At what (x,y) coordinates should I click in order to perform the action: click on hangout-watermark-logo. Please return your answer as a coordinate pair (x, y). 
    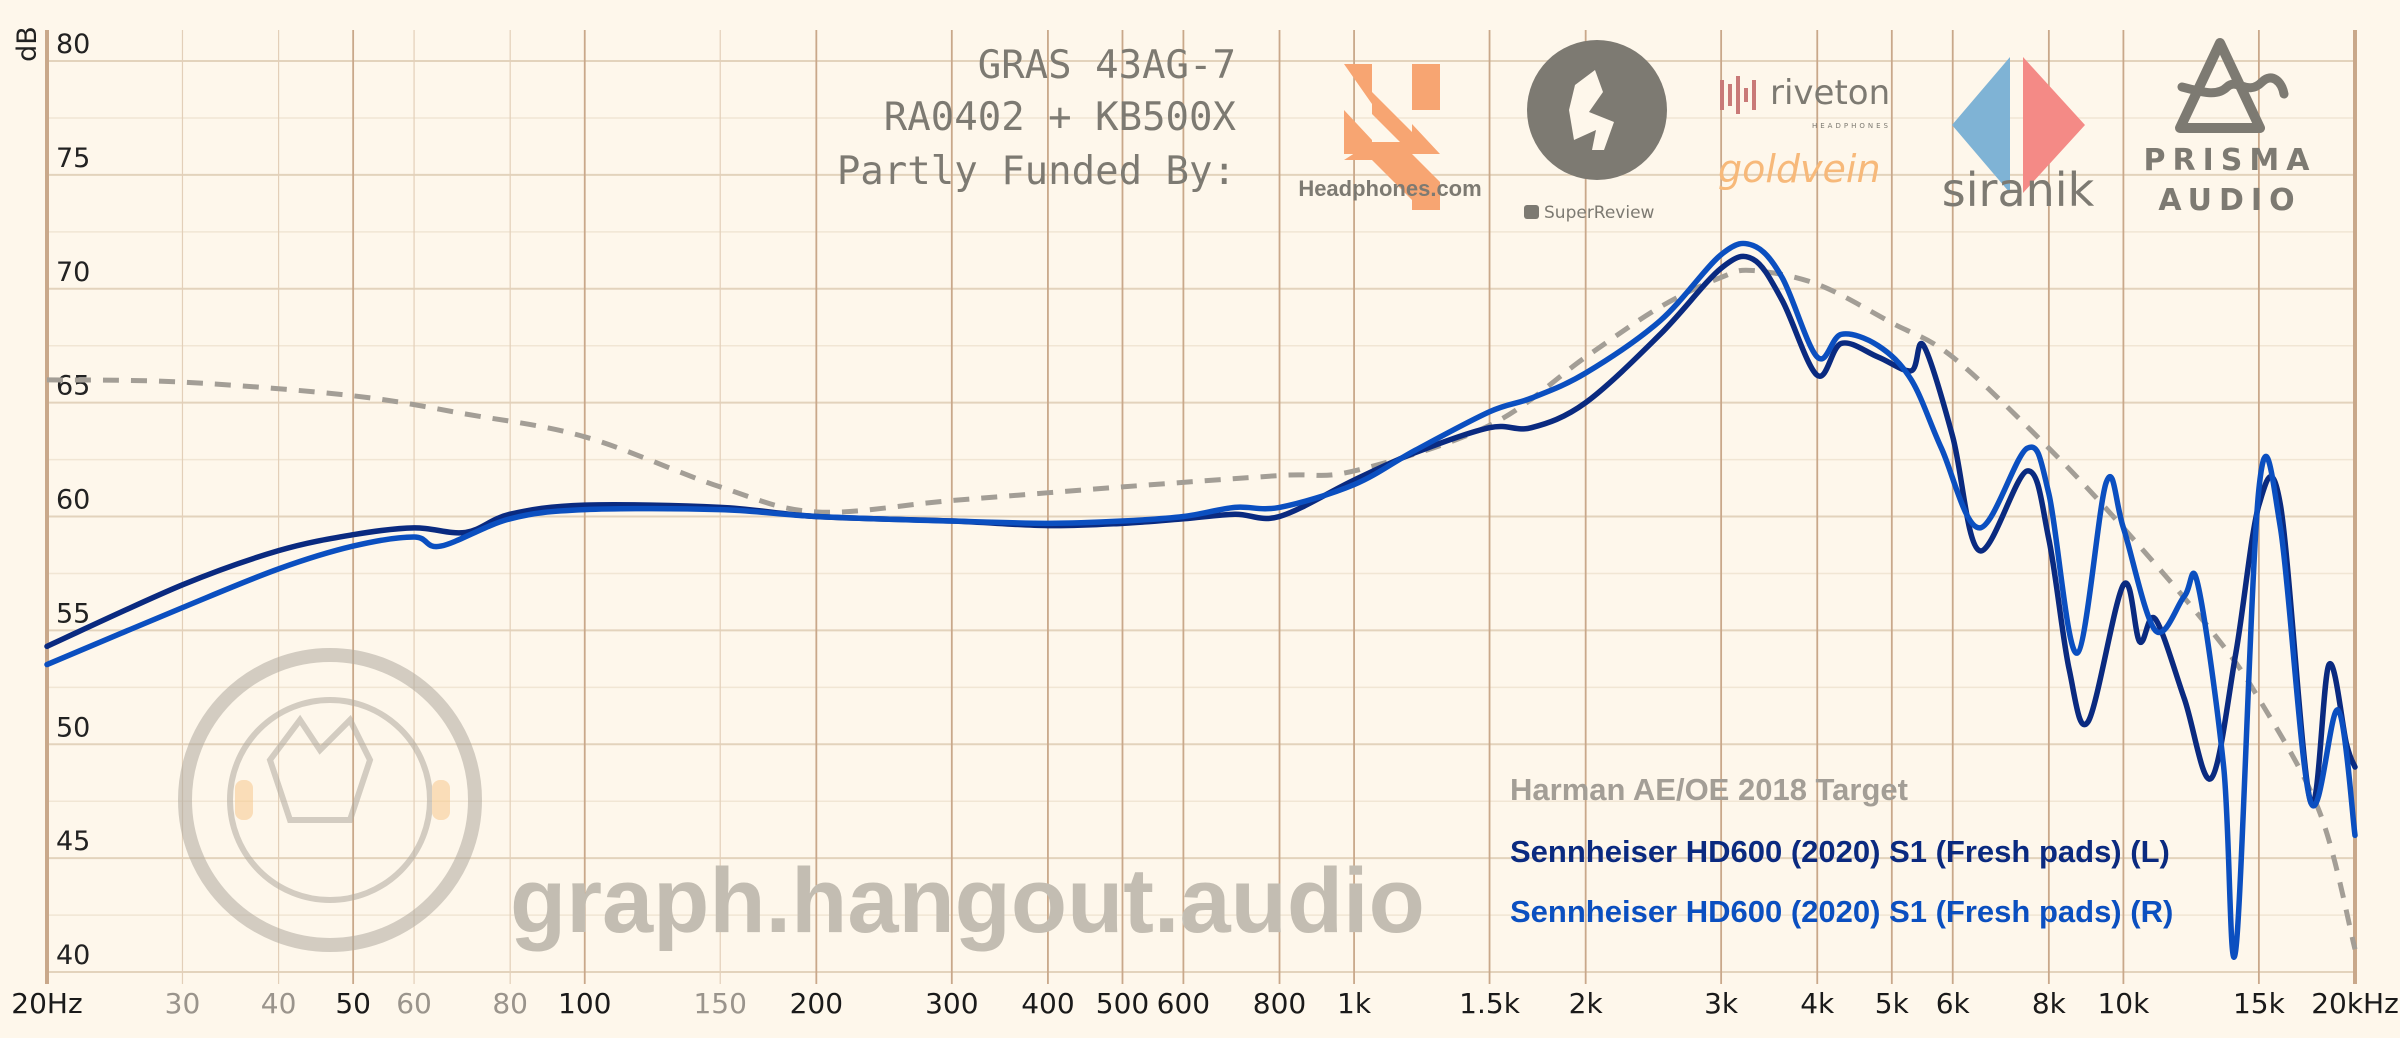
    Looking at the image, I should click on (330, 800).